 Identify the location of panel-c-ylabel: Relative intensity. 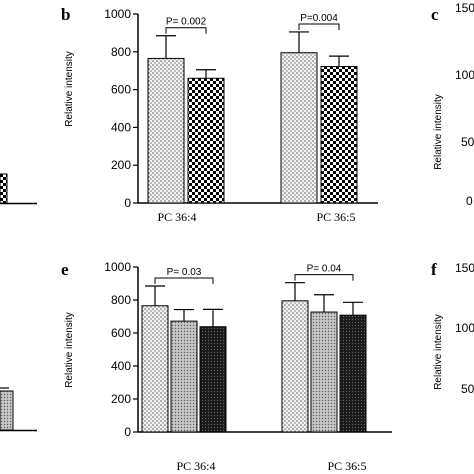
(438, 132).